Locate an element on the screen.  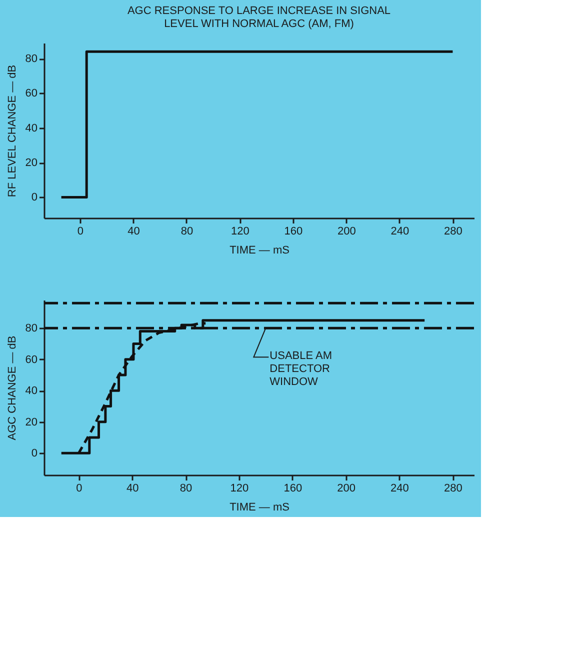
y-axis-title: AGC CHANGE — dB is located at coordinates (12, 388).